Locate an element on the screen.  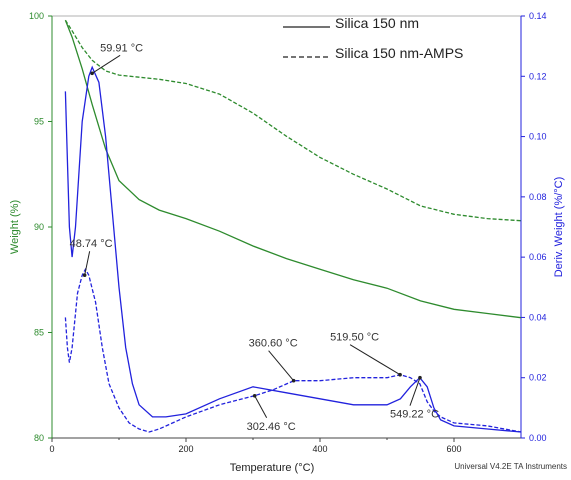
y-left-tick-label: 90 is located at coordinates (39, 227).